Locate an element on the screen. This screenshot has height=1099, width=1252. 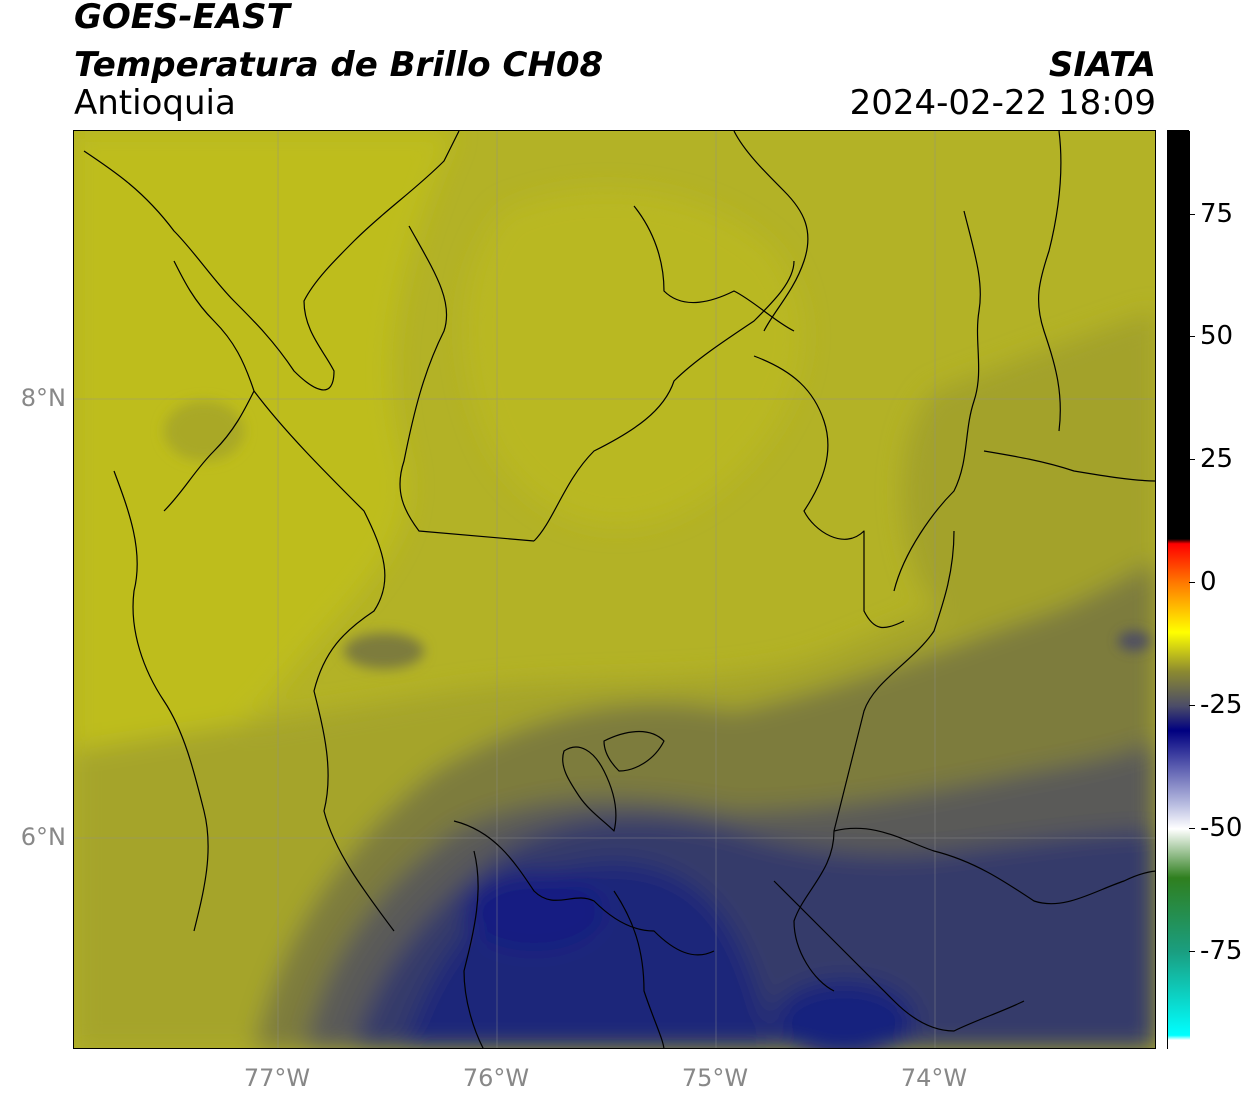
lon-tick-74: 74°W is located at coordinates (934, 1078).